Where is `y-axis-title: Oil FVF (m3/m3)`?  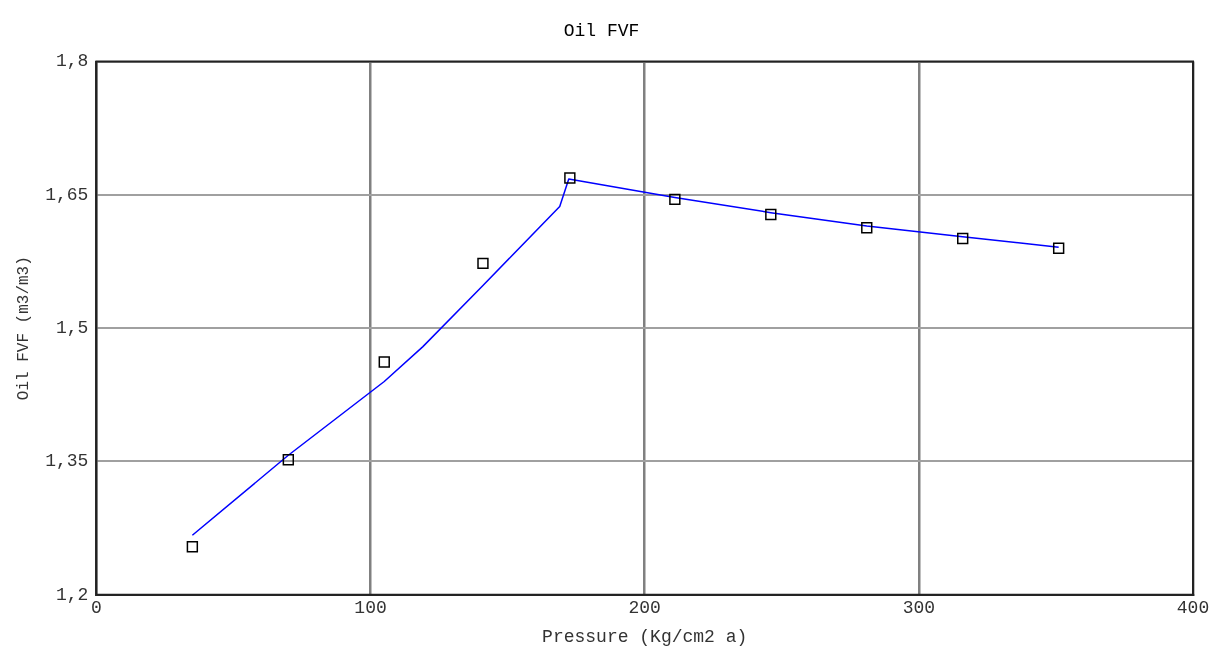 y-axis-title: Oil FVF (m3/m3) is located at coordinates (23, 328).